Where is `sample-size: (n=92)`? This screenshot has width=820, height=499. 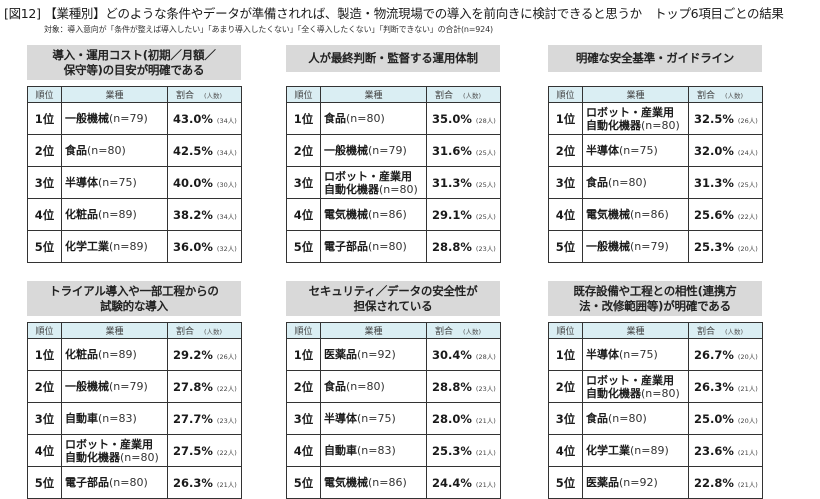 sample-size: (n=92) is located at coordinates (638, 482).